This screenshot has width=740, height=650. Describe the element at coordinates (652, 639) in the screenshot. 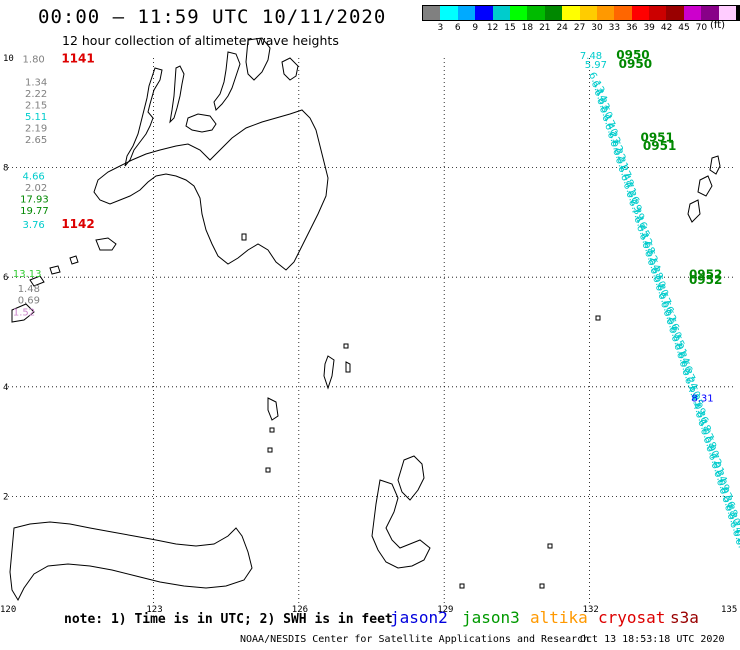

I see `footer-timestamp: Oct 13 18:53:18 UTC 2020` at that location.